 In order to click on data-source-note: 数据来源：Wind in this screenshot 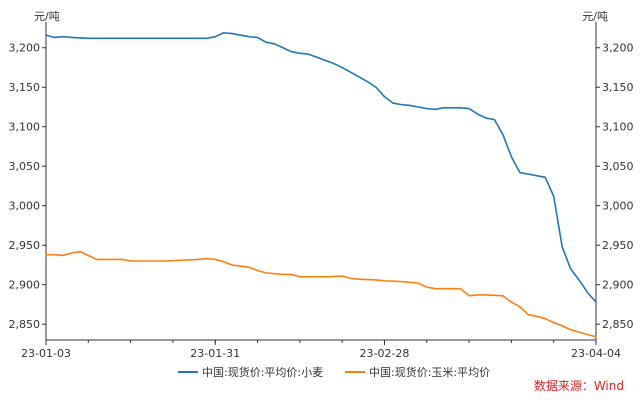, I will do `click(579, 385)`.